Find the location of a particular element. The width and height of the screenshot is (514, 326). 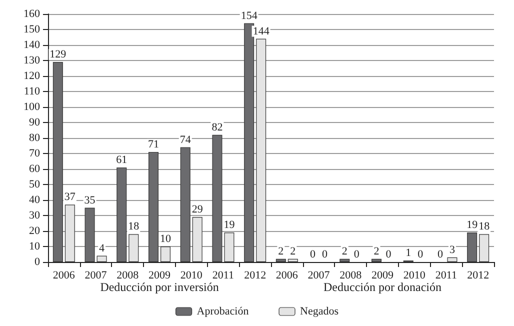

y-tick-label: 70 is located at coordinates (34, 154).